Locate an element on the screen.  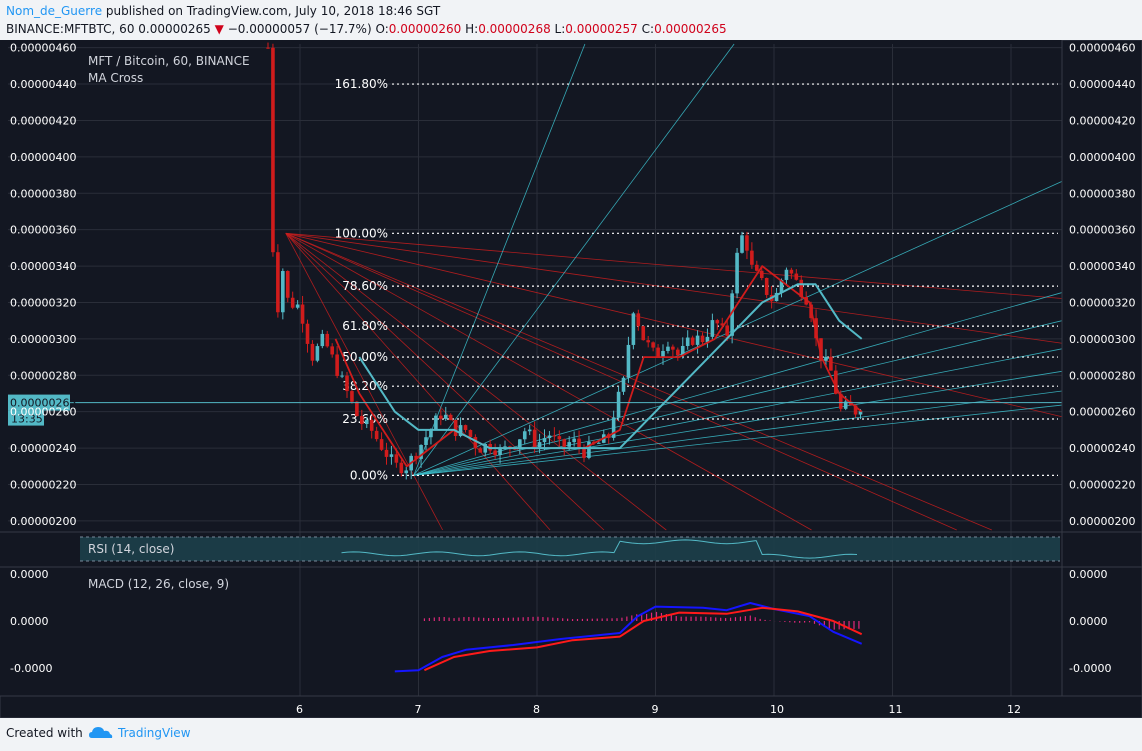
high-value: 0.00000268 is located at coordinates (514, 29).